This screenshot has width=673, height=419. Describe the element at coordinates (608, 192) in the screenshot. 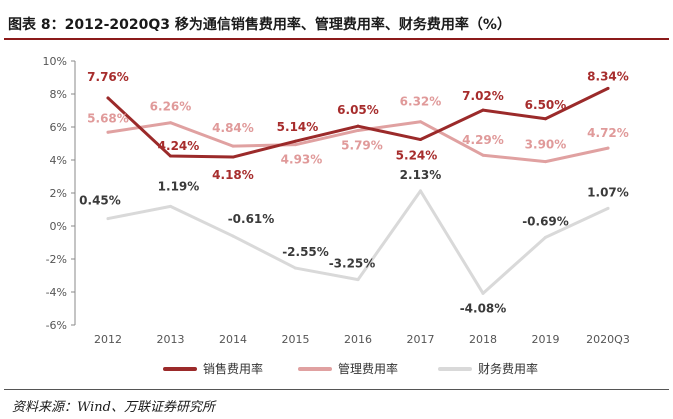

I see `data-label: 1.07%` at that location.